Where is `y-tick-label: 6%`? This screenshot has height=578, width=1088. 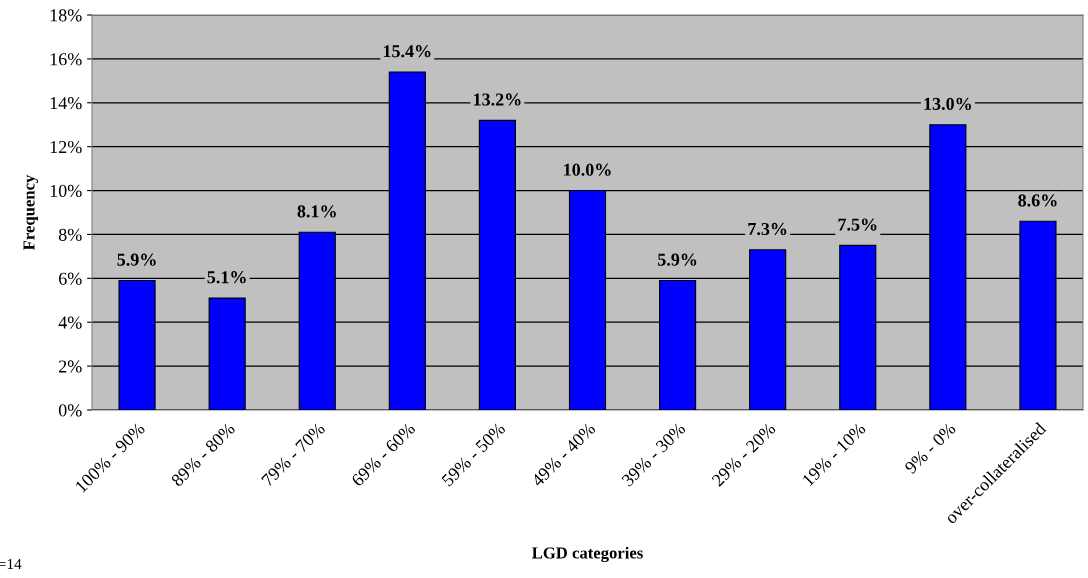
y-tick-label: 6% is located at coordinates (70, 278).